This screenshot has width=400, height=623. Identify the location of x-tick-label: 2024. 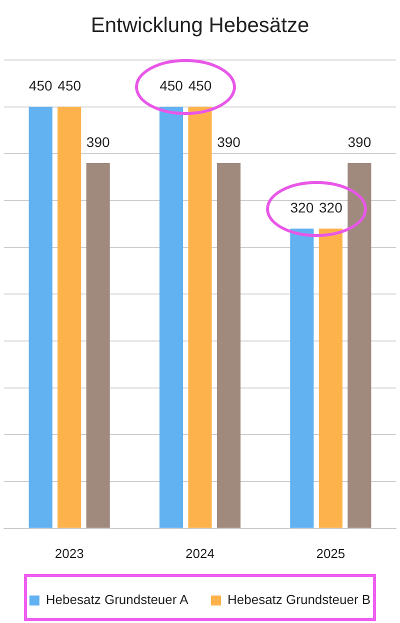
(200, 553).